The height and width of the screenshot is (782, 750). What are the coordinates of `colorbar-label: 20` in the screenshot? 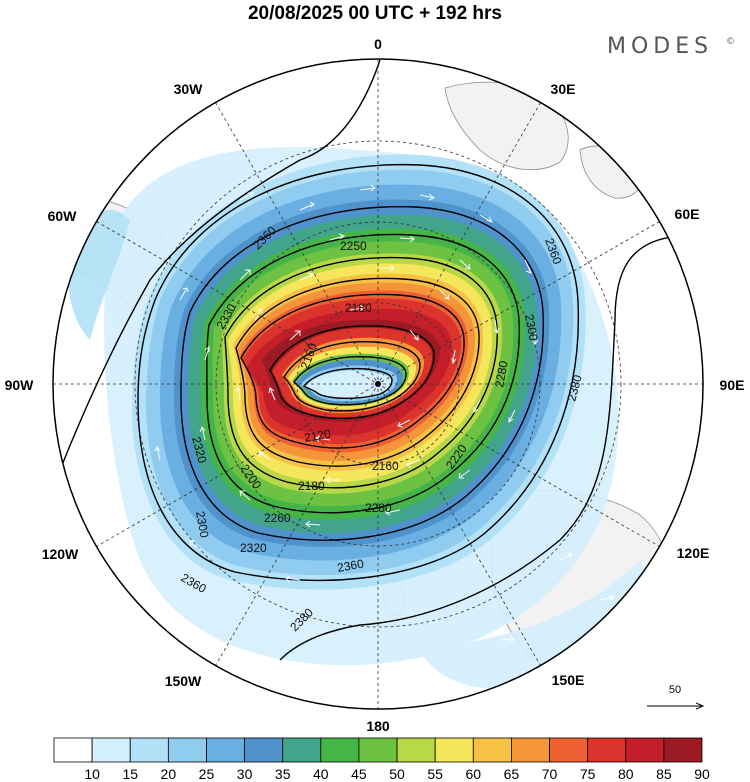 It's located at (169, 774).